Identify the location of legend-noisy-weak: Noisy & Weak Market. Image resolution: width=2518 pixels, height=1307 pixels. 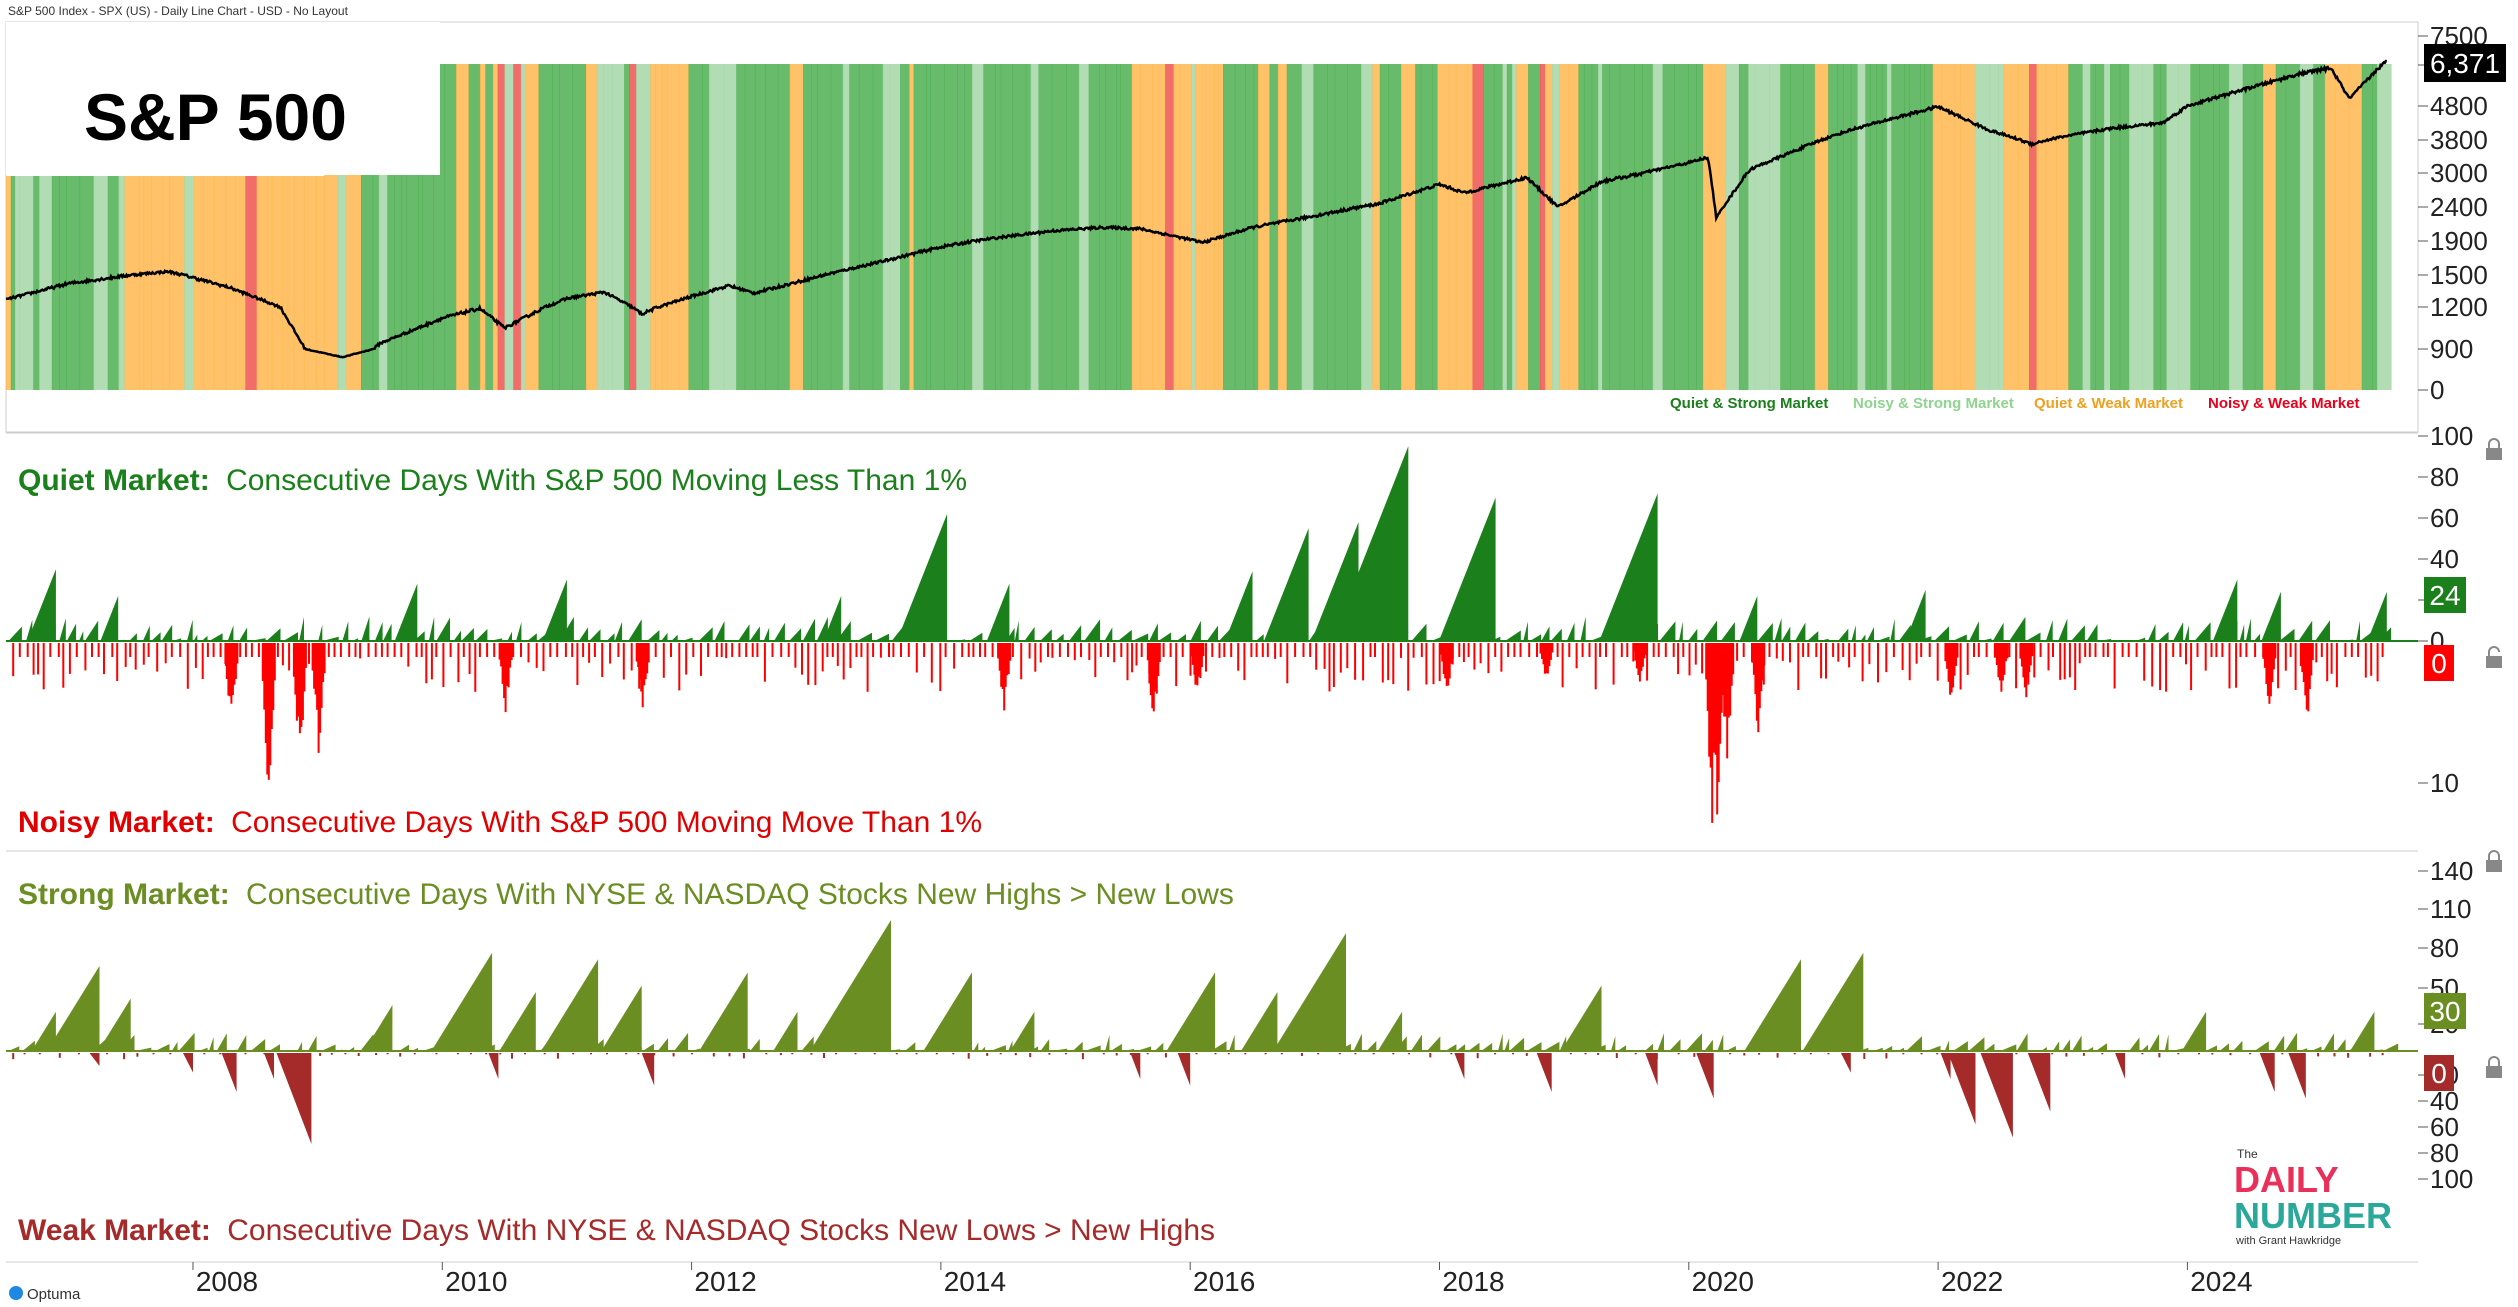
(2283, 403).